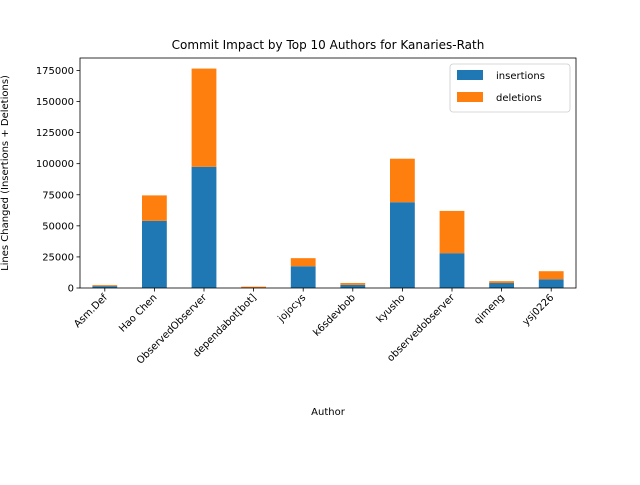  I want to click on legend-label-insertions: insertions, so click(520, 76).